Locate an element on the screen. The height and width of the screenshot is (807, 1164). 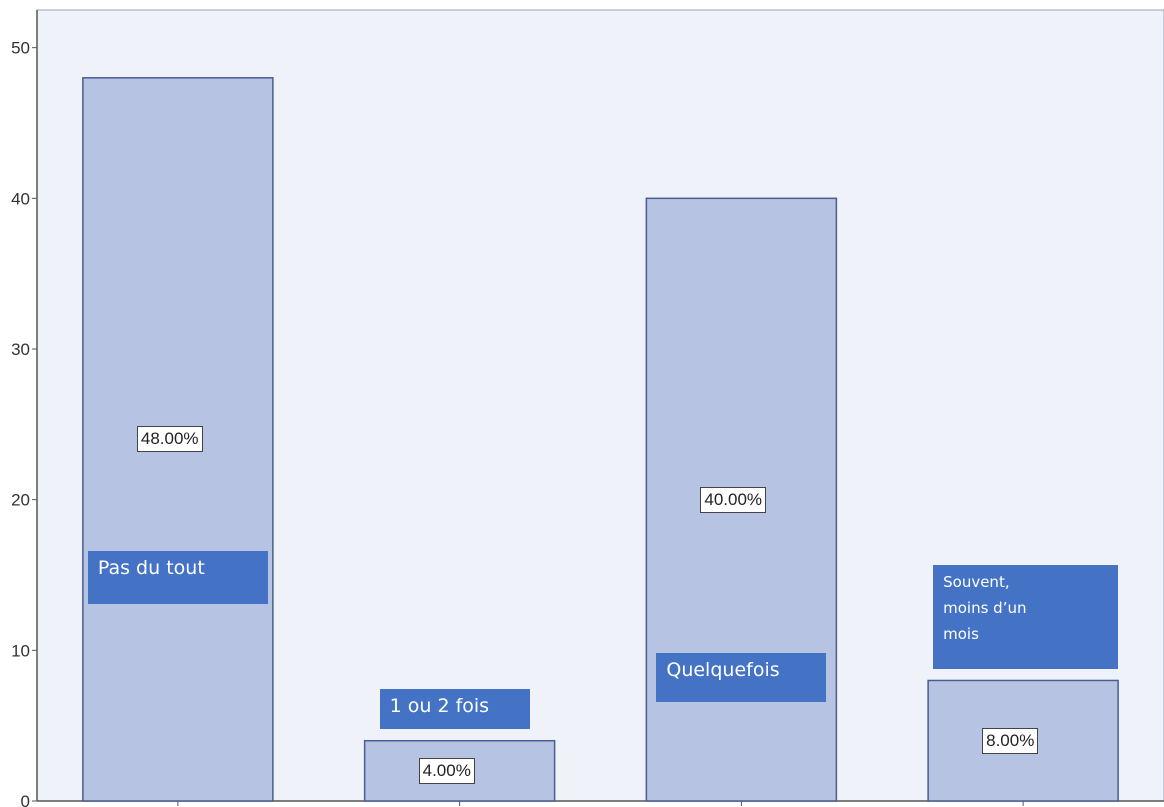
data-label-3: 8.00% is located at coordinates (1010, 740).